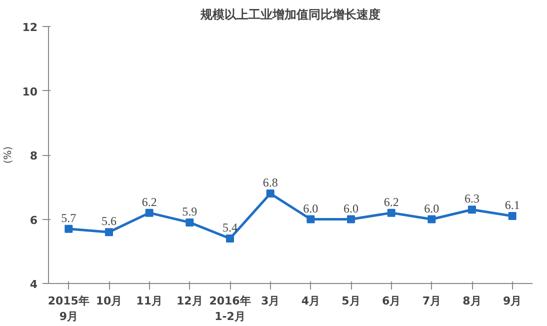 The height and width of the screenshot is (326, 547). Describe the element at coordinates (310, 301) in the screenshot. I see `x-tick-label: 4月` at that location.